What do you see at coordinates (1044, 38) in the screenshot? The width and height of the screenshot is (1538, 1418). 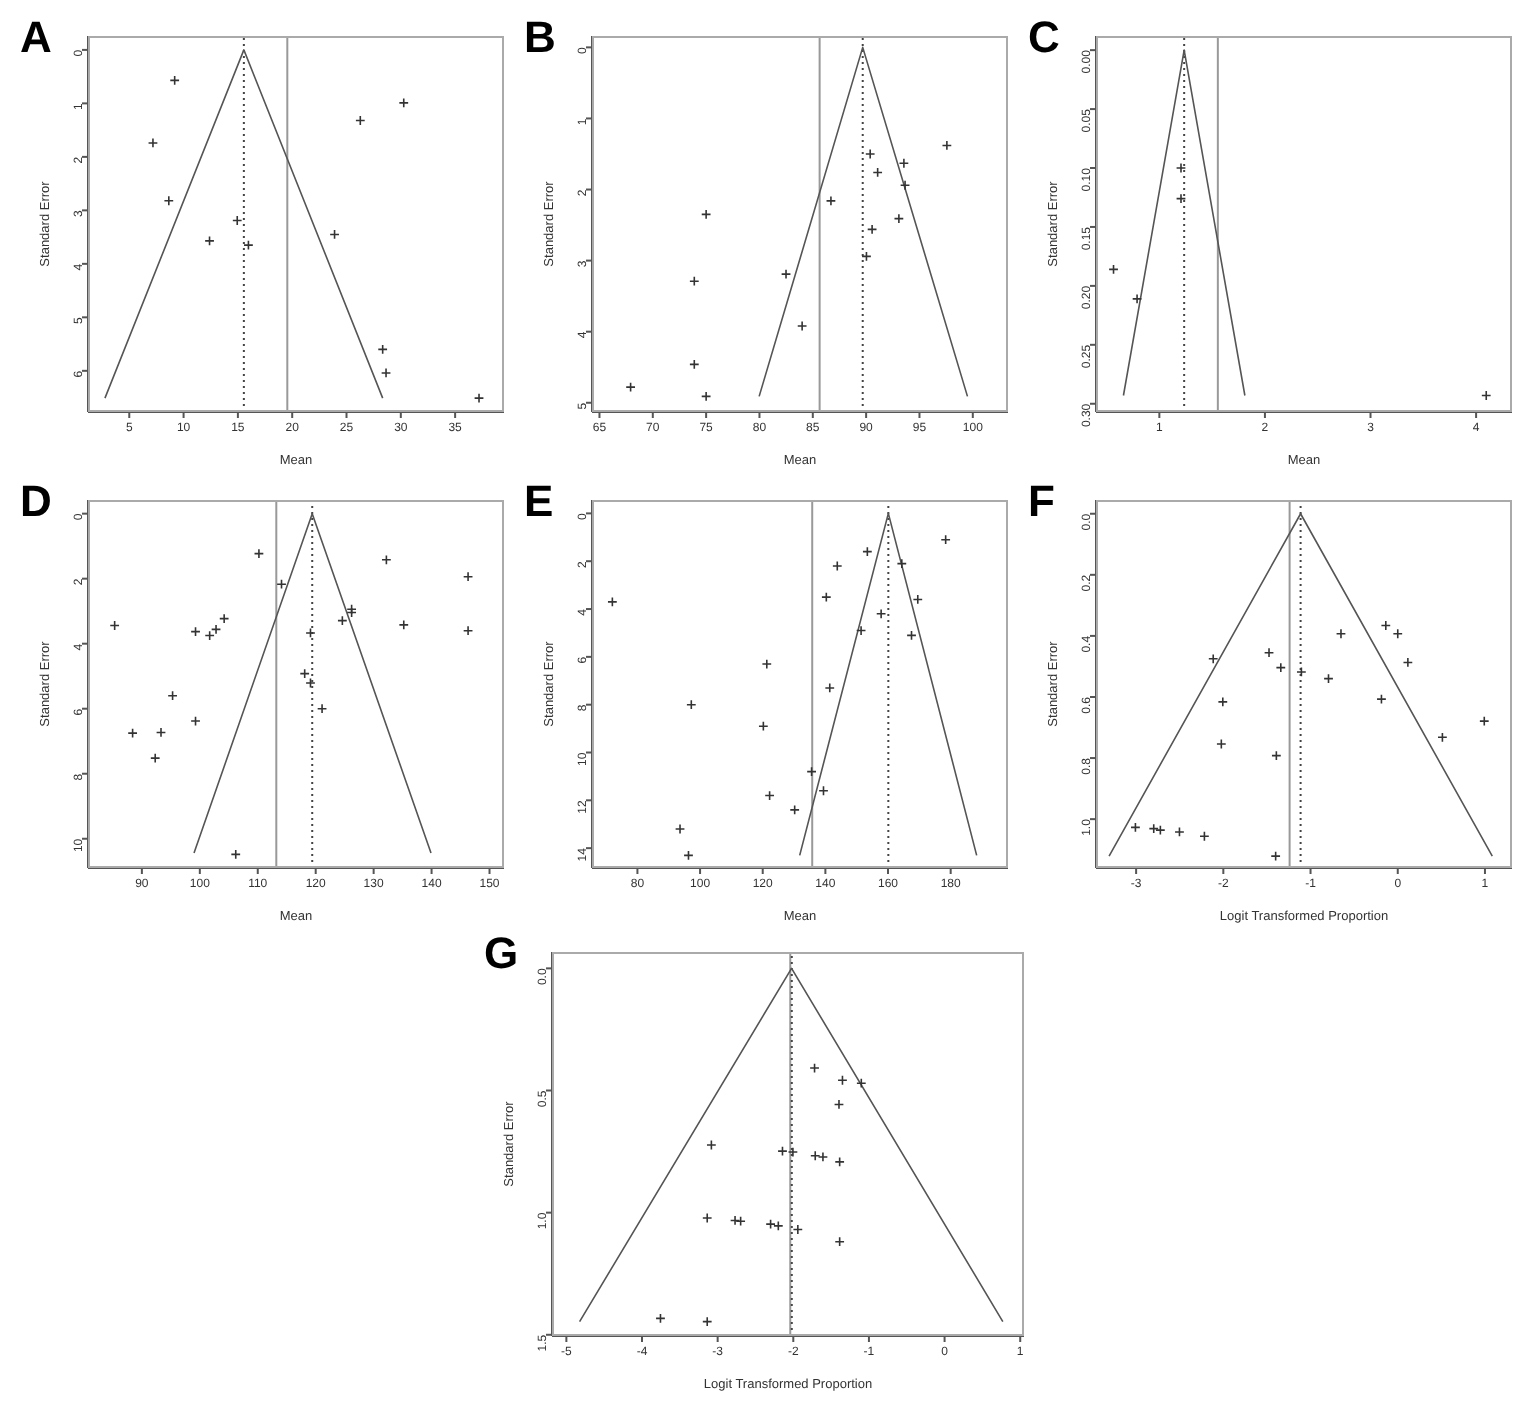 I see `chart-title: C` at bounding box center [1044, 38].